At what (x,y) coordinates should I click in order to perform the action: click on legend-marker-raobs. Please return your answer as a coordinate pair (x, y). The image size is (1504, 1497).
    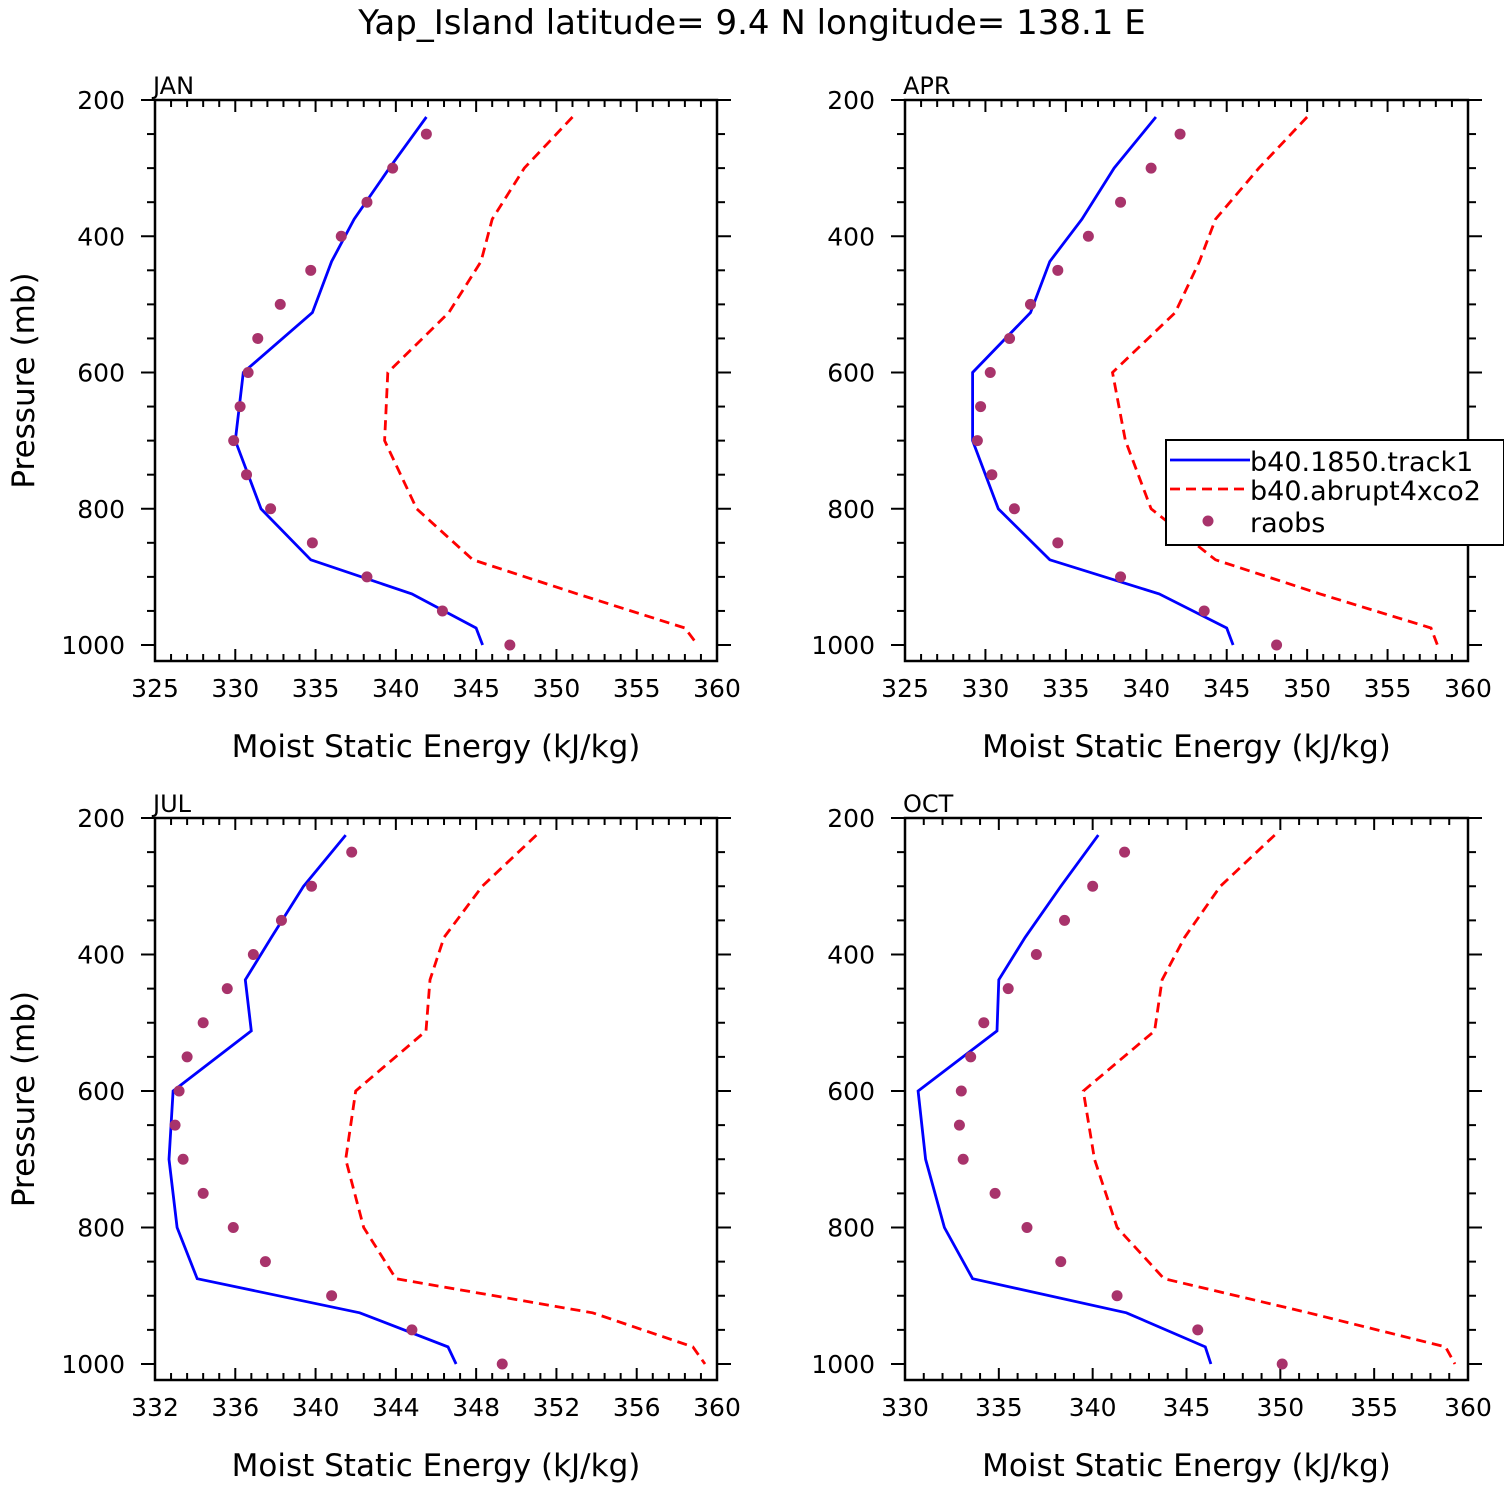
    Looking at the image, I should click on (1208, 521).